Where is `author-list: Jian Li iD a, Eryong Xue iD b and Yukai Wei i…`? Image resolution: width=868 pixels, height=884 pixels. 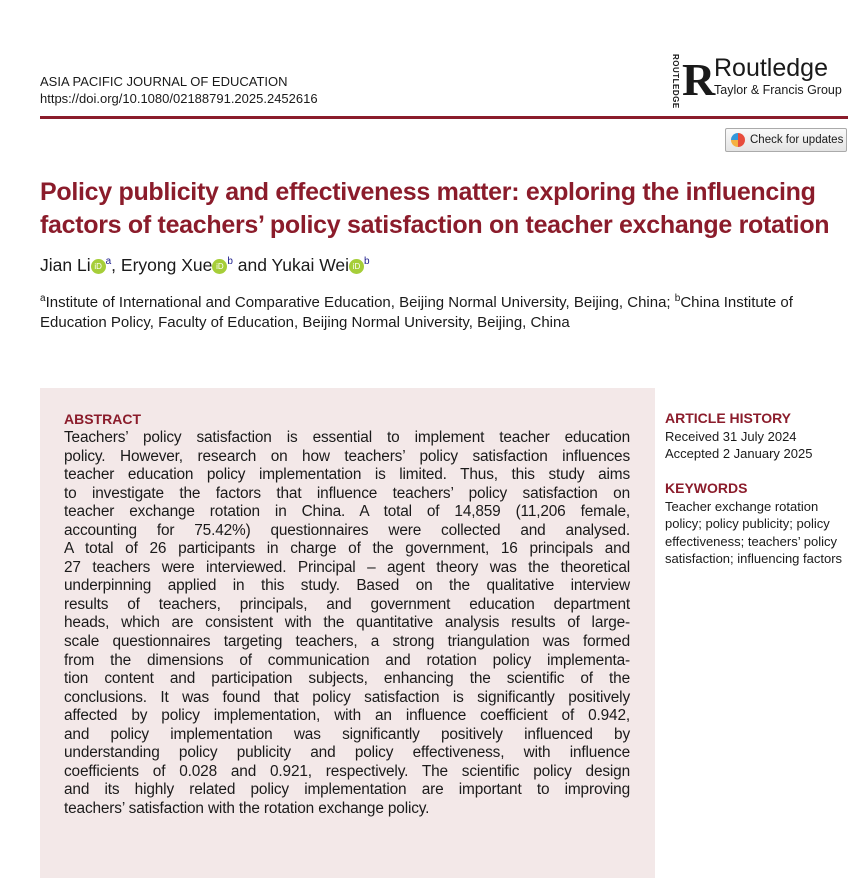 author-list: Jian Li iD a, Eryong Xue iD b and Yukai Wei i… is located at coordinates (447, 265).